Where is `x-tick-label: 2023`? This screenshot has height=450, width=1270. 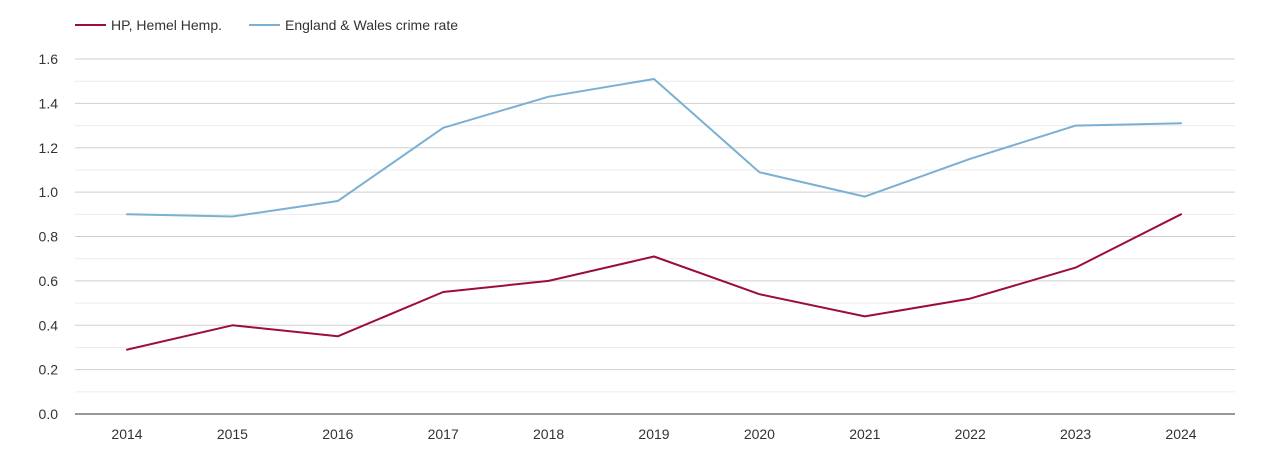 x-tick-label: 2023 is located at coordinates (1075, 434).